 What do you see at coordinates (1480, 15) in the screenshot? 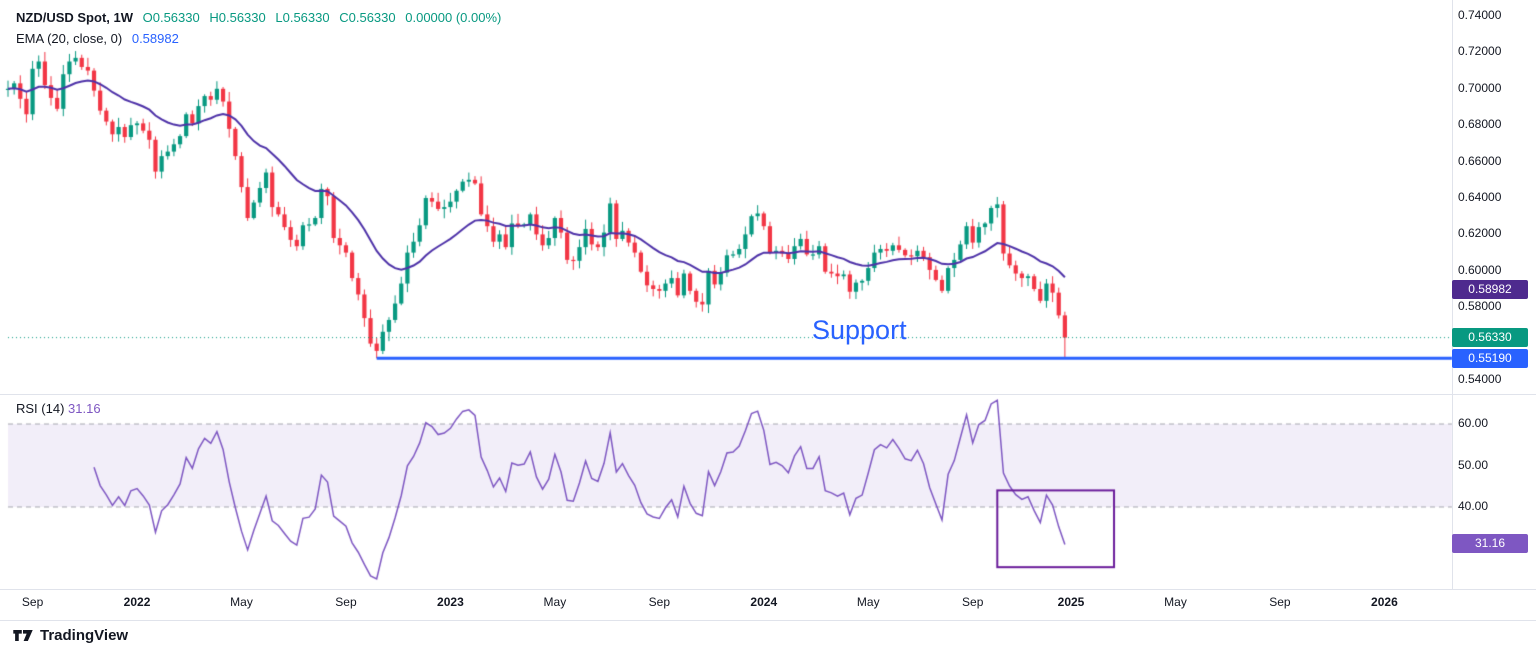
I see `price-tick-label: 0.74000` at bounding box center [1480, 15].